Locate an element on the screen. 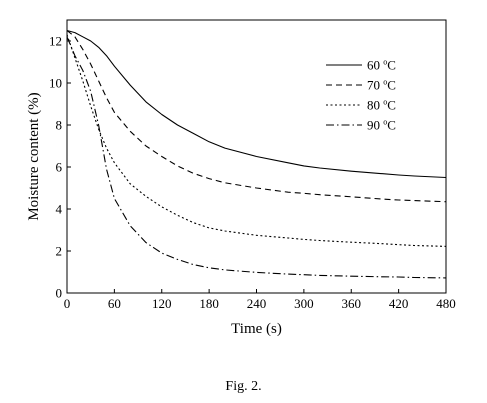 This screenshot has height=403, width=487. x-tick-label: 60 is located at coordinates (114, 303).